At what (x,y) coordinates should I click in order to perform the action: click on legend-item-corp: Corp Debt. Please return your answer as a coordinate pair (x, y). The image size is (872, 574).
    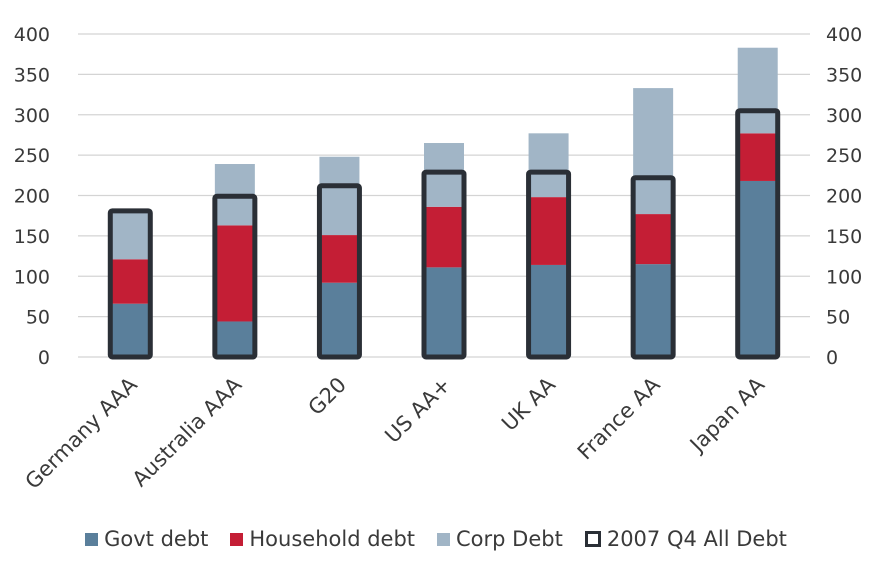
    Looking at the image, I should click on (500, 539).